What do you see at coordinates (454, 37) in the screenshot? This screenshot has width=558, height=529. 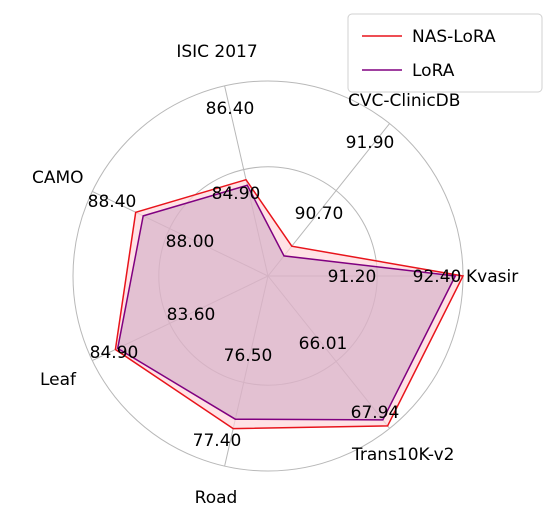 I see `legend-label-nas-lora: NAS-LoRA` at bounding box center [454, 37].